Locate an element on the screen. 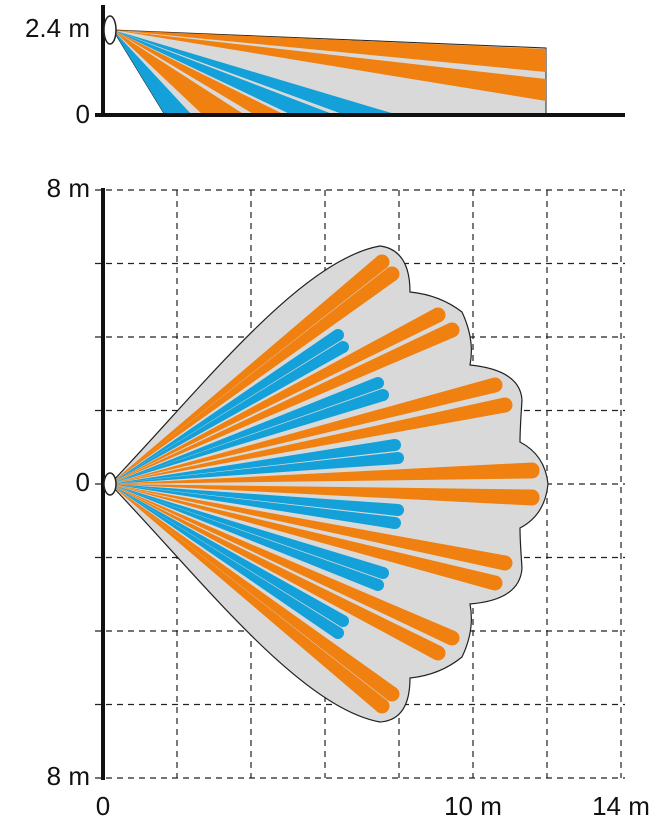 The width and height of the screenshot is (664, 828). y-bottom-label: 8 m is located at coordinates (68, 776).